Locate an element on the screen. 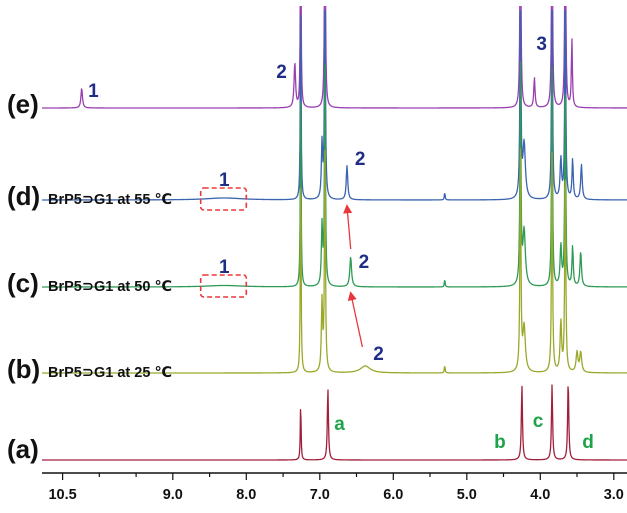  x-tick-label: 3.0 is located at coordinates (614, 495).